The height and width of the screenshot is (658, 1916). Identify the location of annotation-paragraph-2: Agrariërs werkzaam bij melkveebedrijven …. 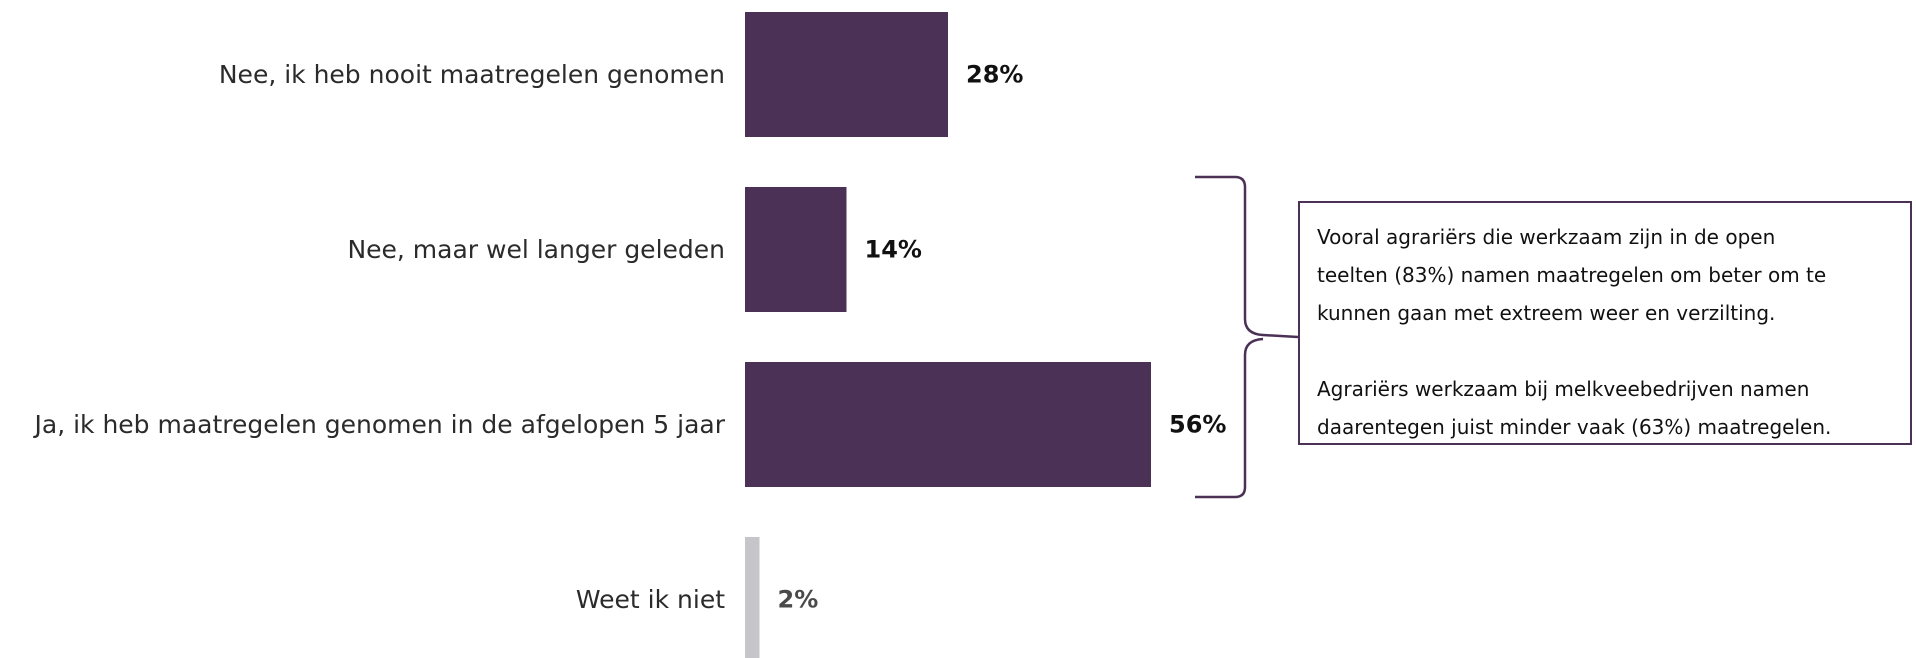
(1574, 408).